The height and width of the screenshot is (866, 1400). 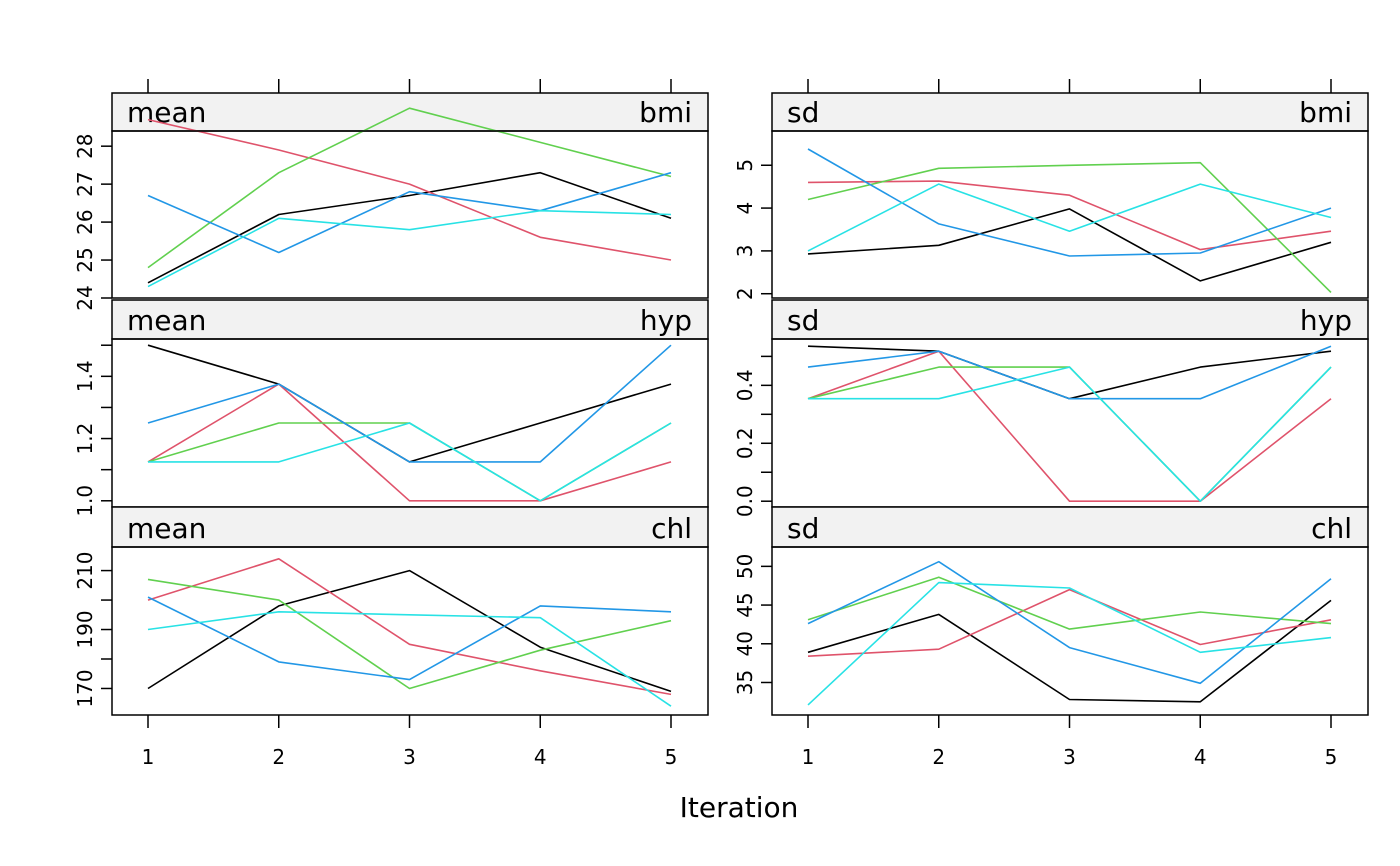 What do you see at coordinates (745, 165) in the screenshot?
I see `y-tick-label: 5` at bounding box center [745, 165].